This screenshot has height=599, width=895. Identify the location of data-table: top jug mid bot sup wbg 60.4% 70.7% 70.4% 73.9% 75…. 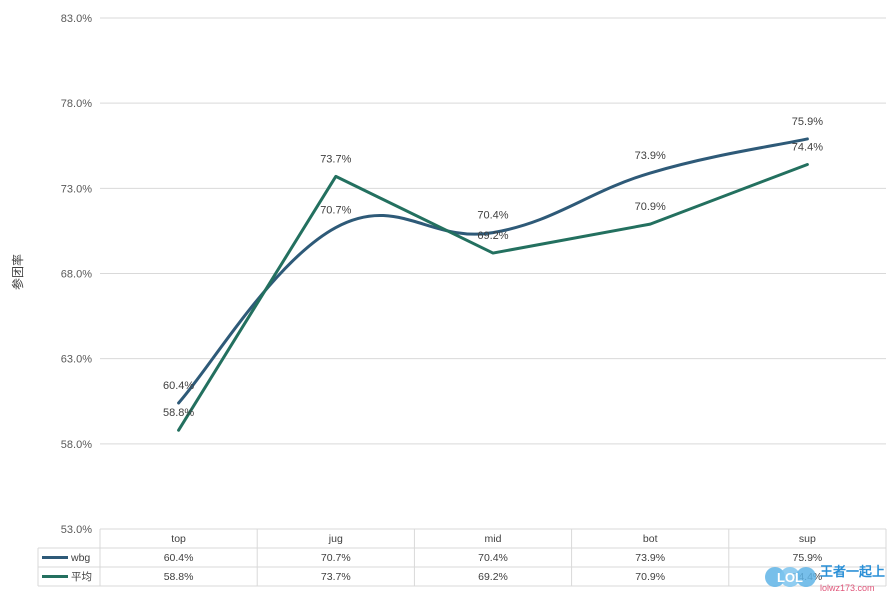
(462, 557).